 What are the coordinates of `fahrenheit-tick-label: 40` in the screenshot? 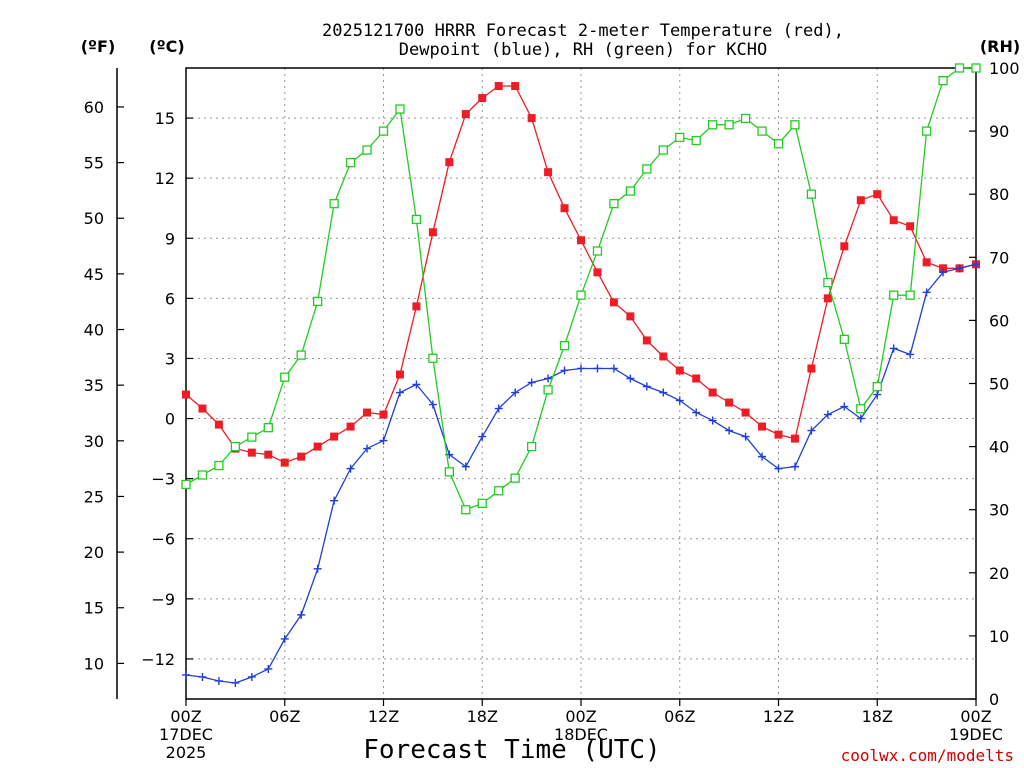 It's located at (94, 330).